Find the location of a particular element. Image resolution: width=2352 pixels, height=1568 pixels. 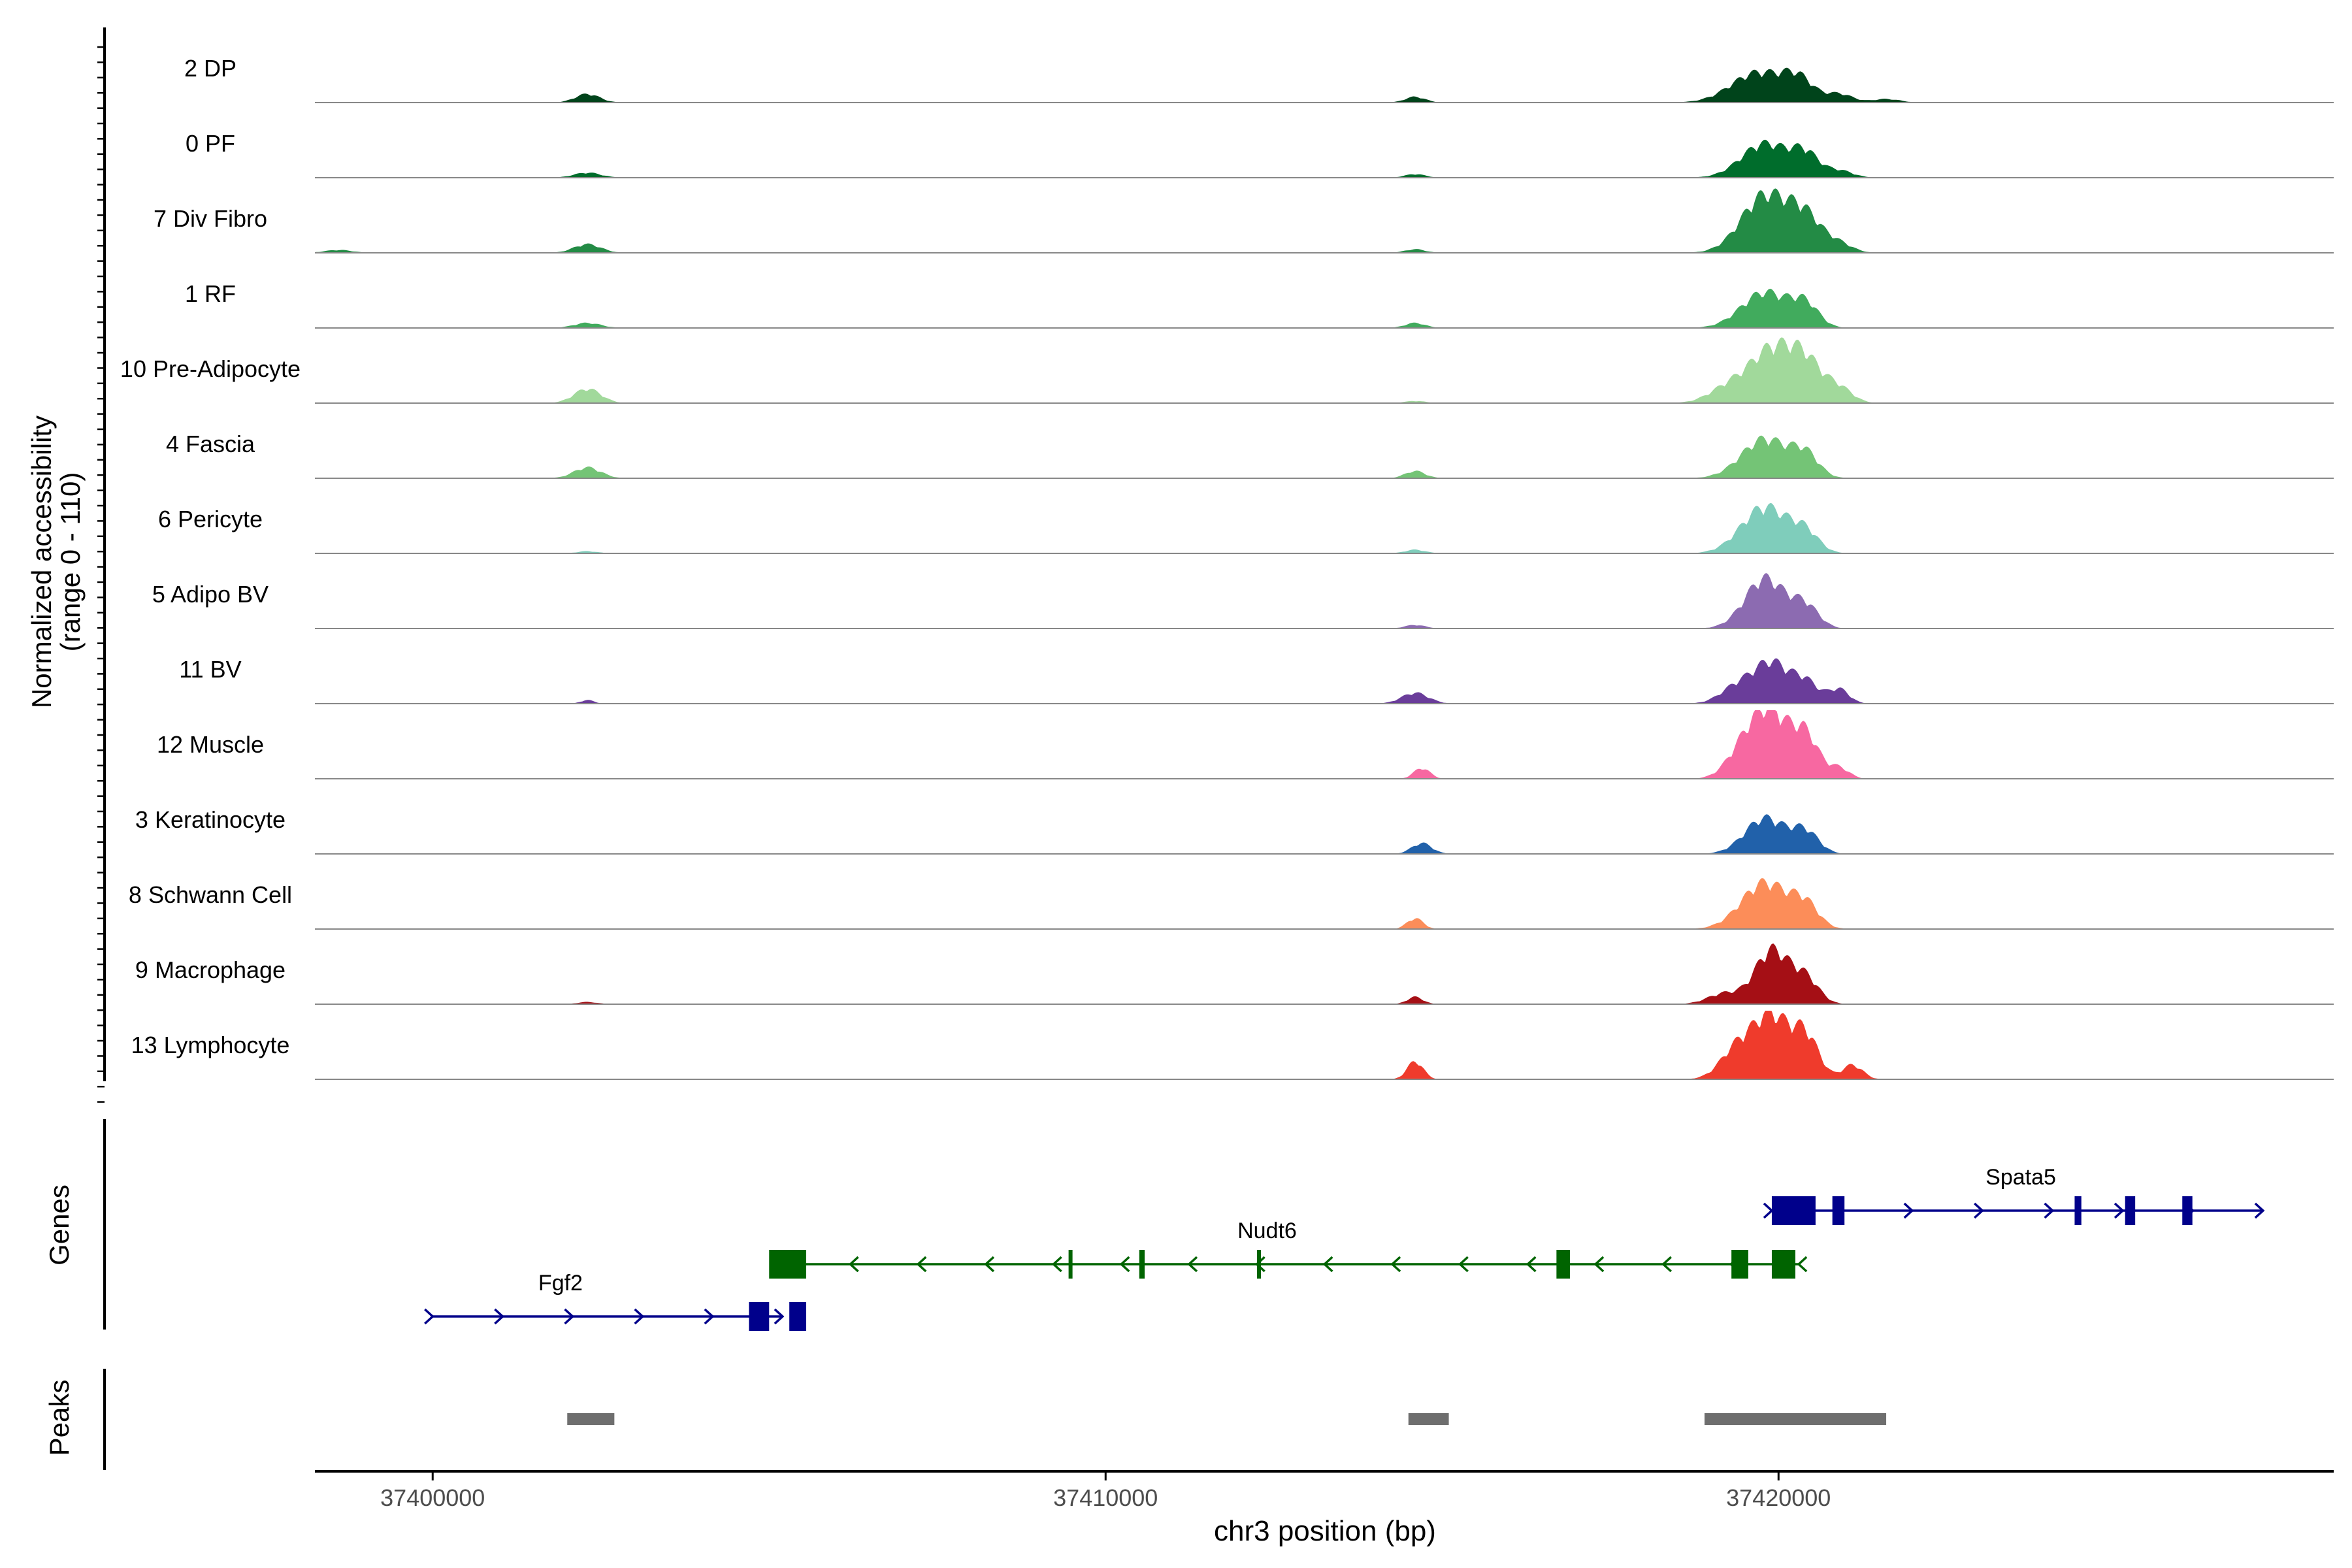

track-11-bv: 11 BV is located at coordinates (1256, 680).